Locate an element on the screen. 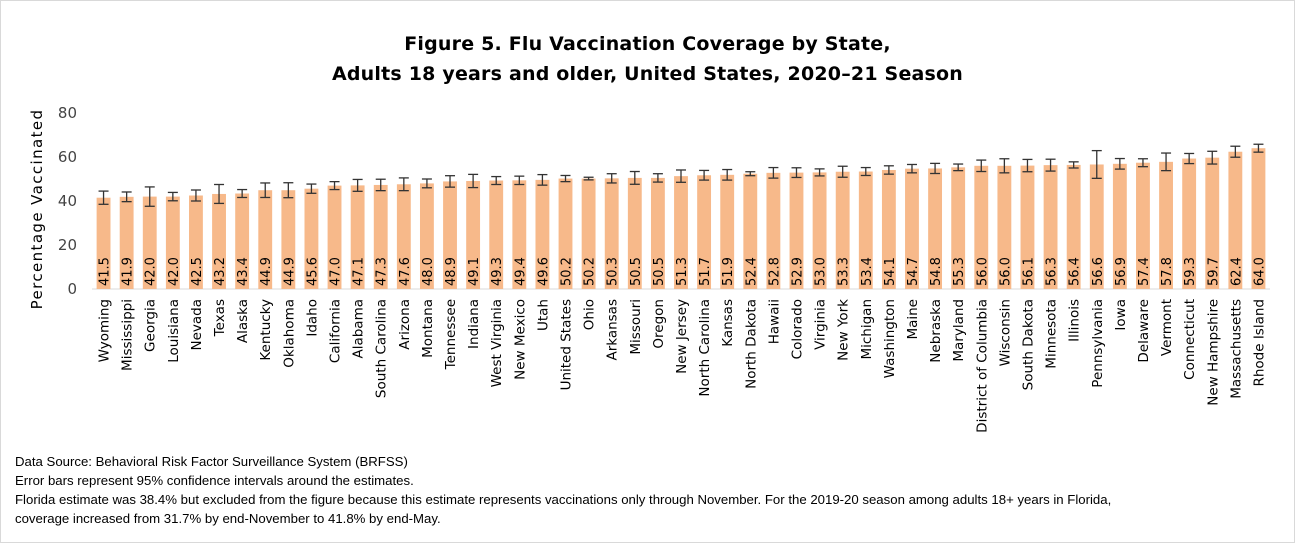 Image resolution: width=1295 pixels, height=543 pixels. x-tick-label: Virginia is located at coordinates (821, 324).